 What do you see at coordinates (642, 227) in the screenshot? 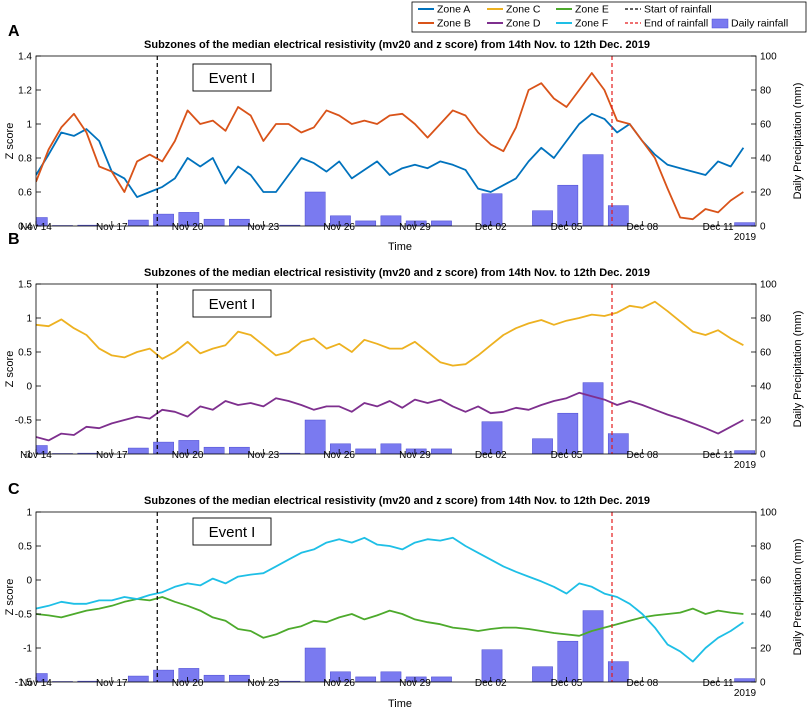
I see `x-tick-label: Dec 08` at bounding box center [642, 227].